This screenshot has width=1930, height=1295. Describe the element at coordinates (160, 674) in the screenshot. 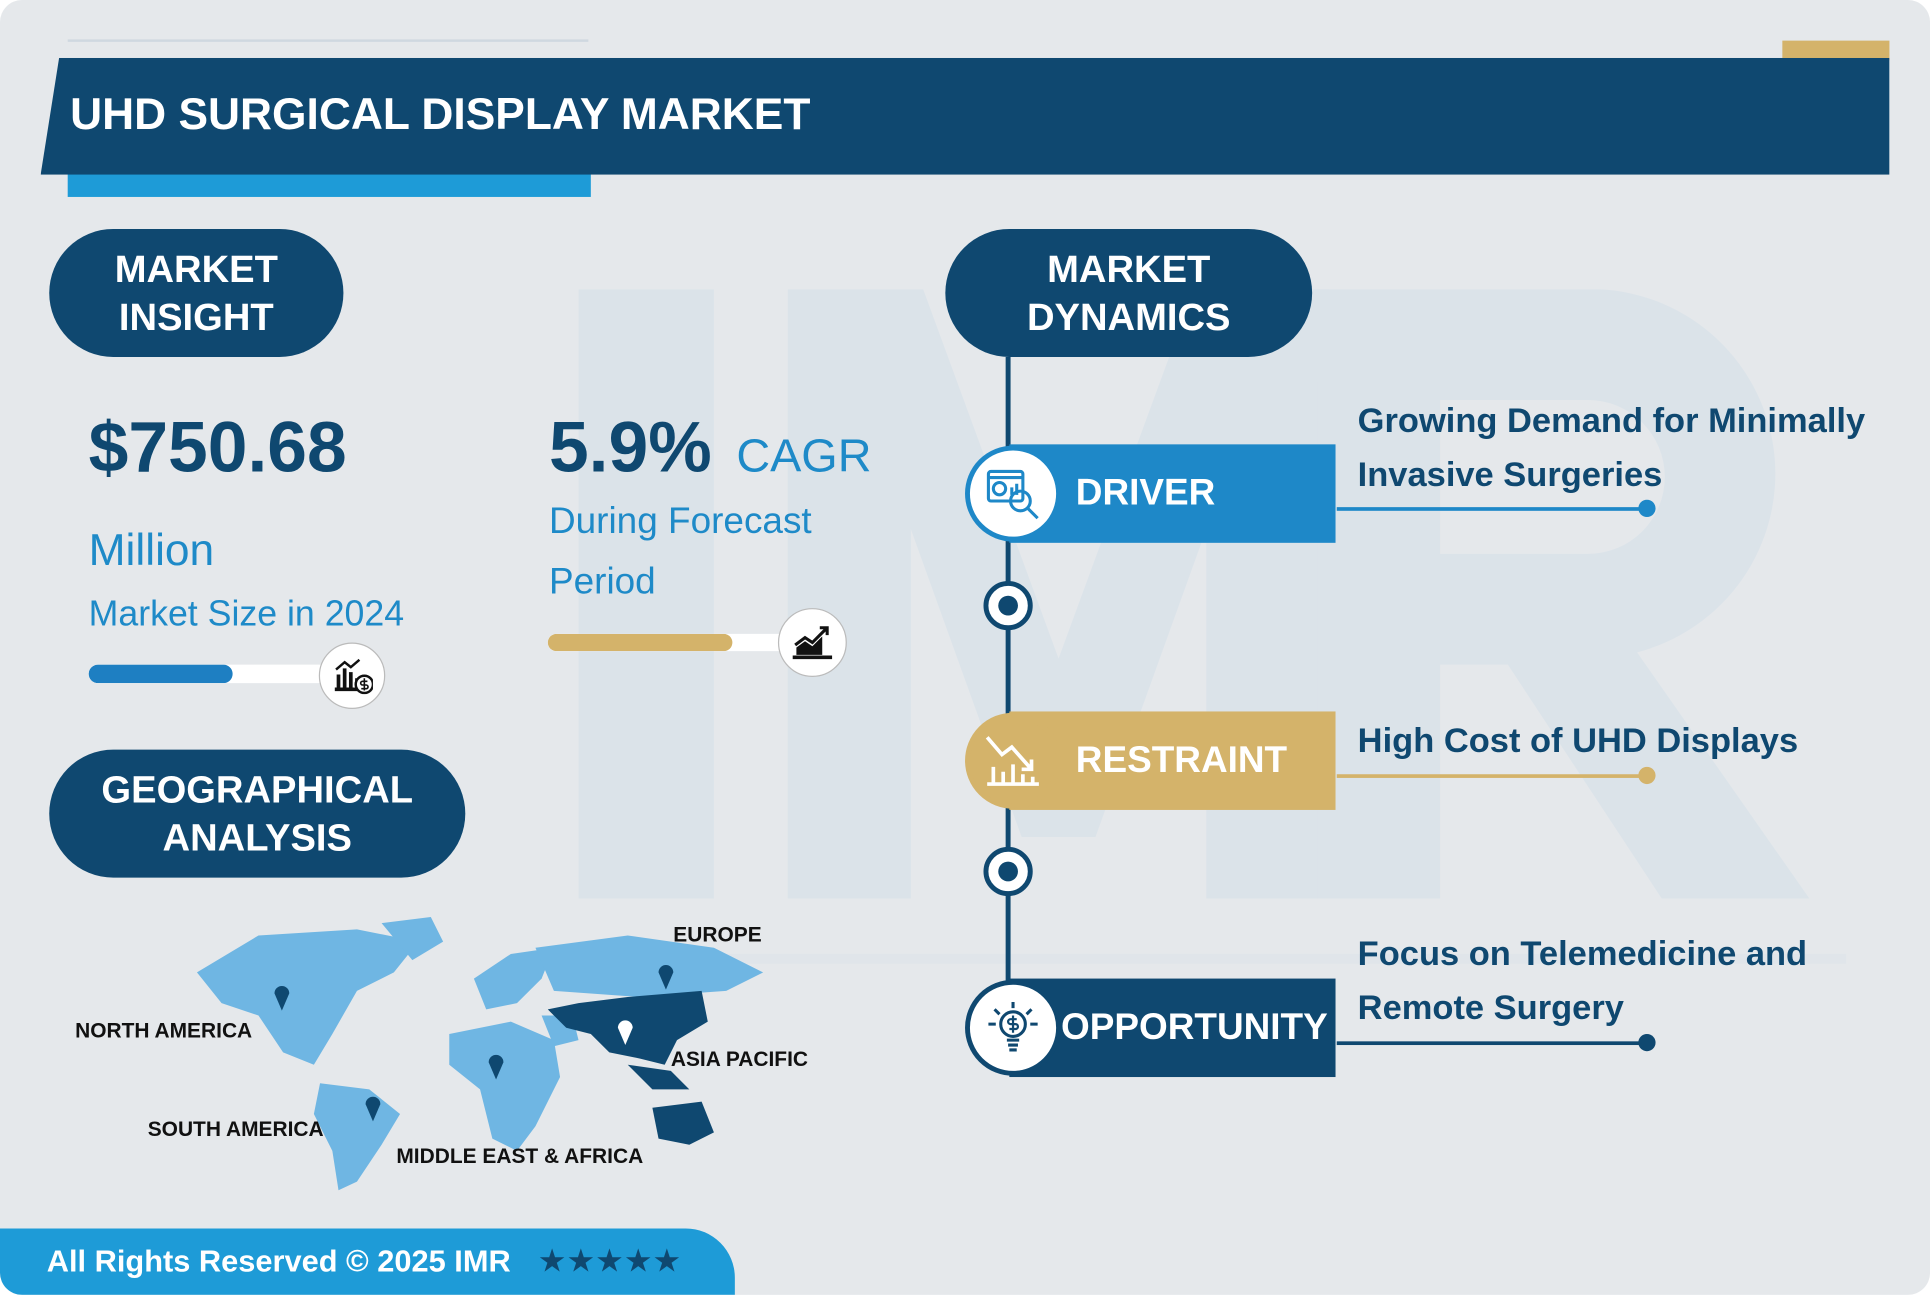

I see `market-size-bar-fill` at that location.